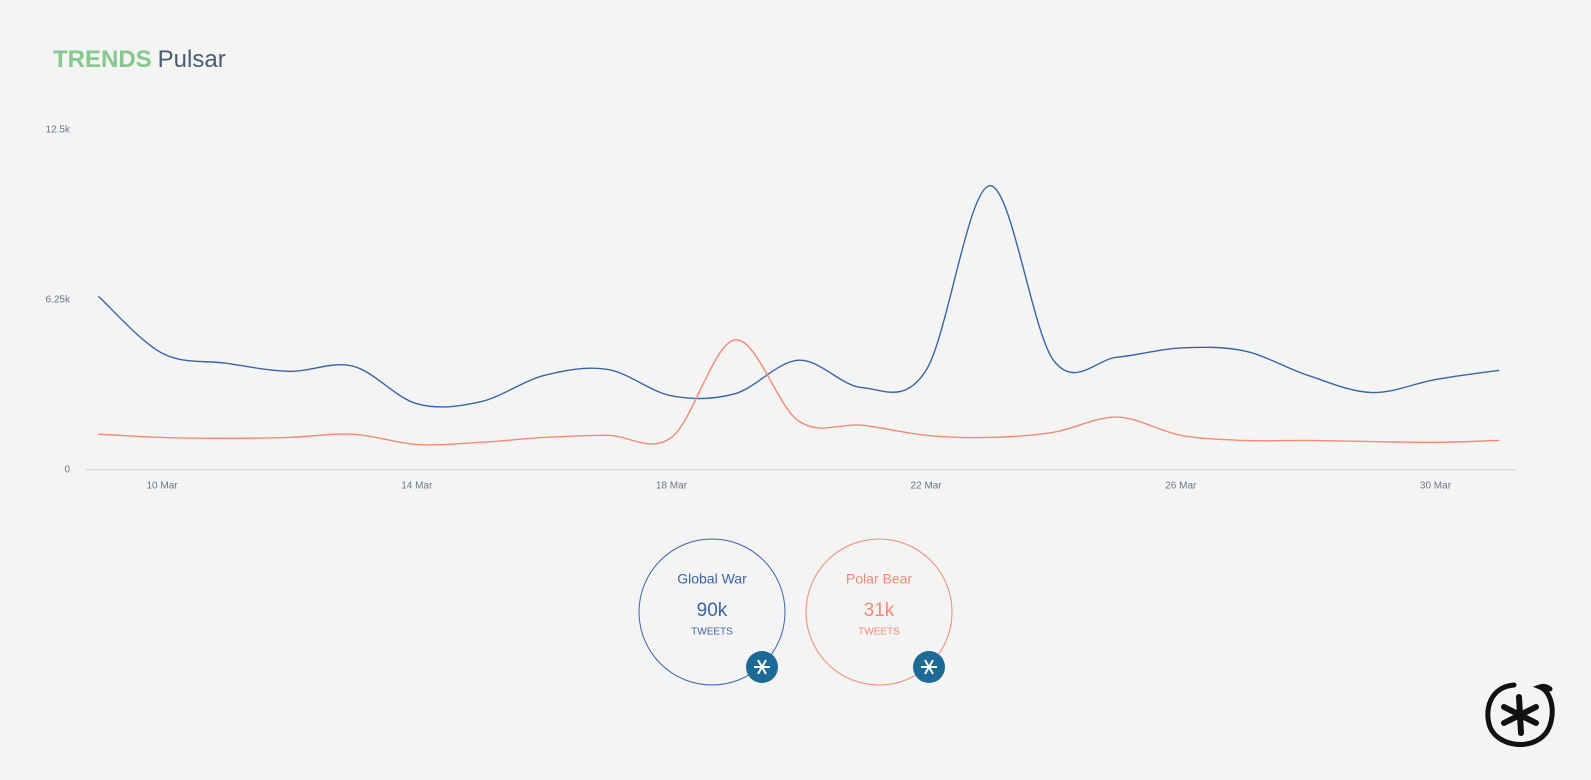 This screenshot has width=1591, height=780. Describe the element at coordinates (672, 486) in the screenshot. I see `x-tick-label: 18 Mar` at that location.